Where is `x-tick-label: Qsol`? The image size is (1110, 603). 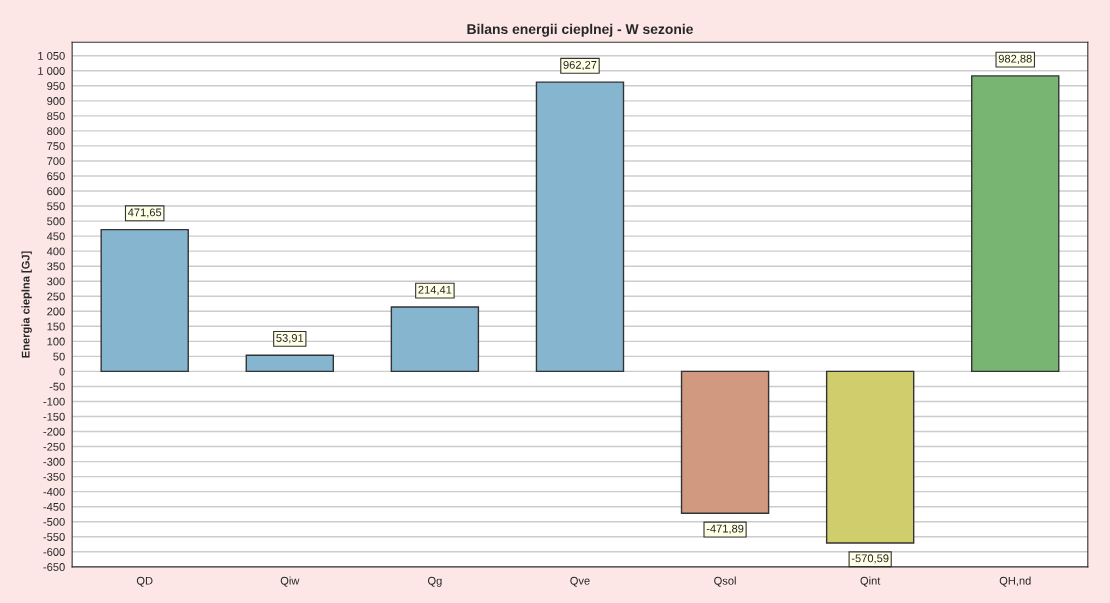 x-tick-label: Qsol is located at coordinates (725, 581).